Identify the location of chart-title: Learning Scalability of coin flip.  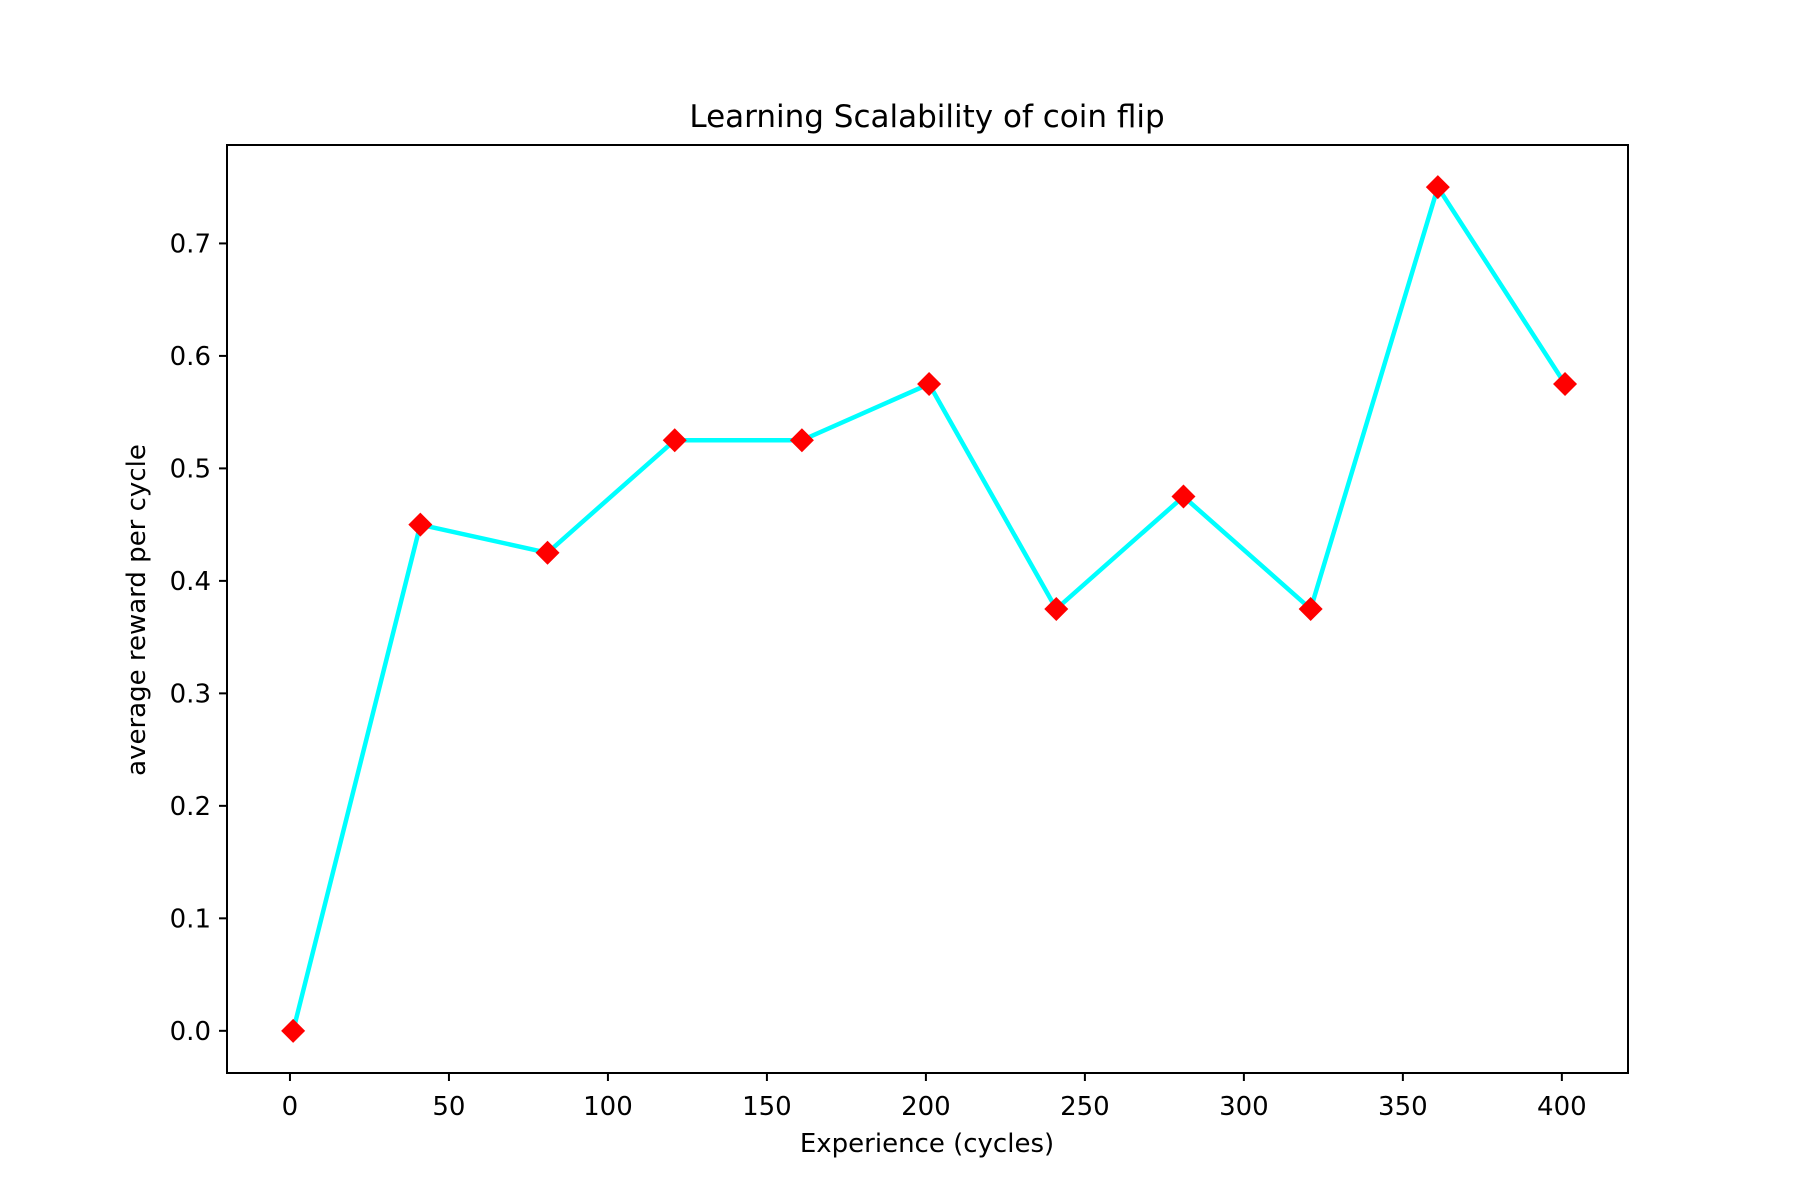
(926, 117).